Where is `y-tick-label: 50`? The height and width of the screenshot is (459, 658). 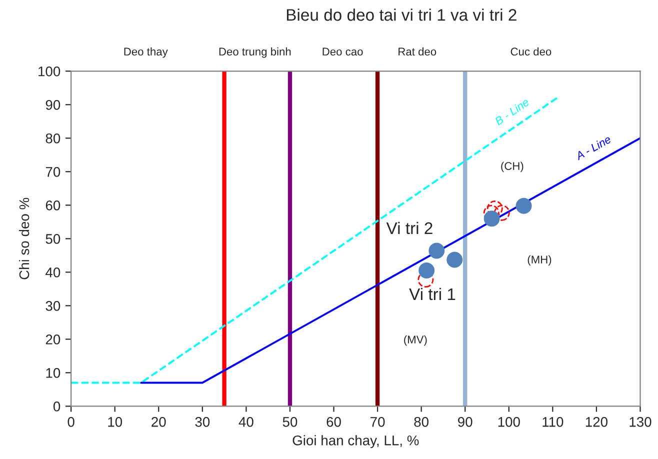
y-tick-label: 50 is located at coordinates (53, 239).